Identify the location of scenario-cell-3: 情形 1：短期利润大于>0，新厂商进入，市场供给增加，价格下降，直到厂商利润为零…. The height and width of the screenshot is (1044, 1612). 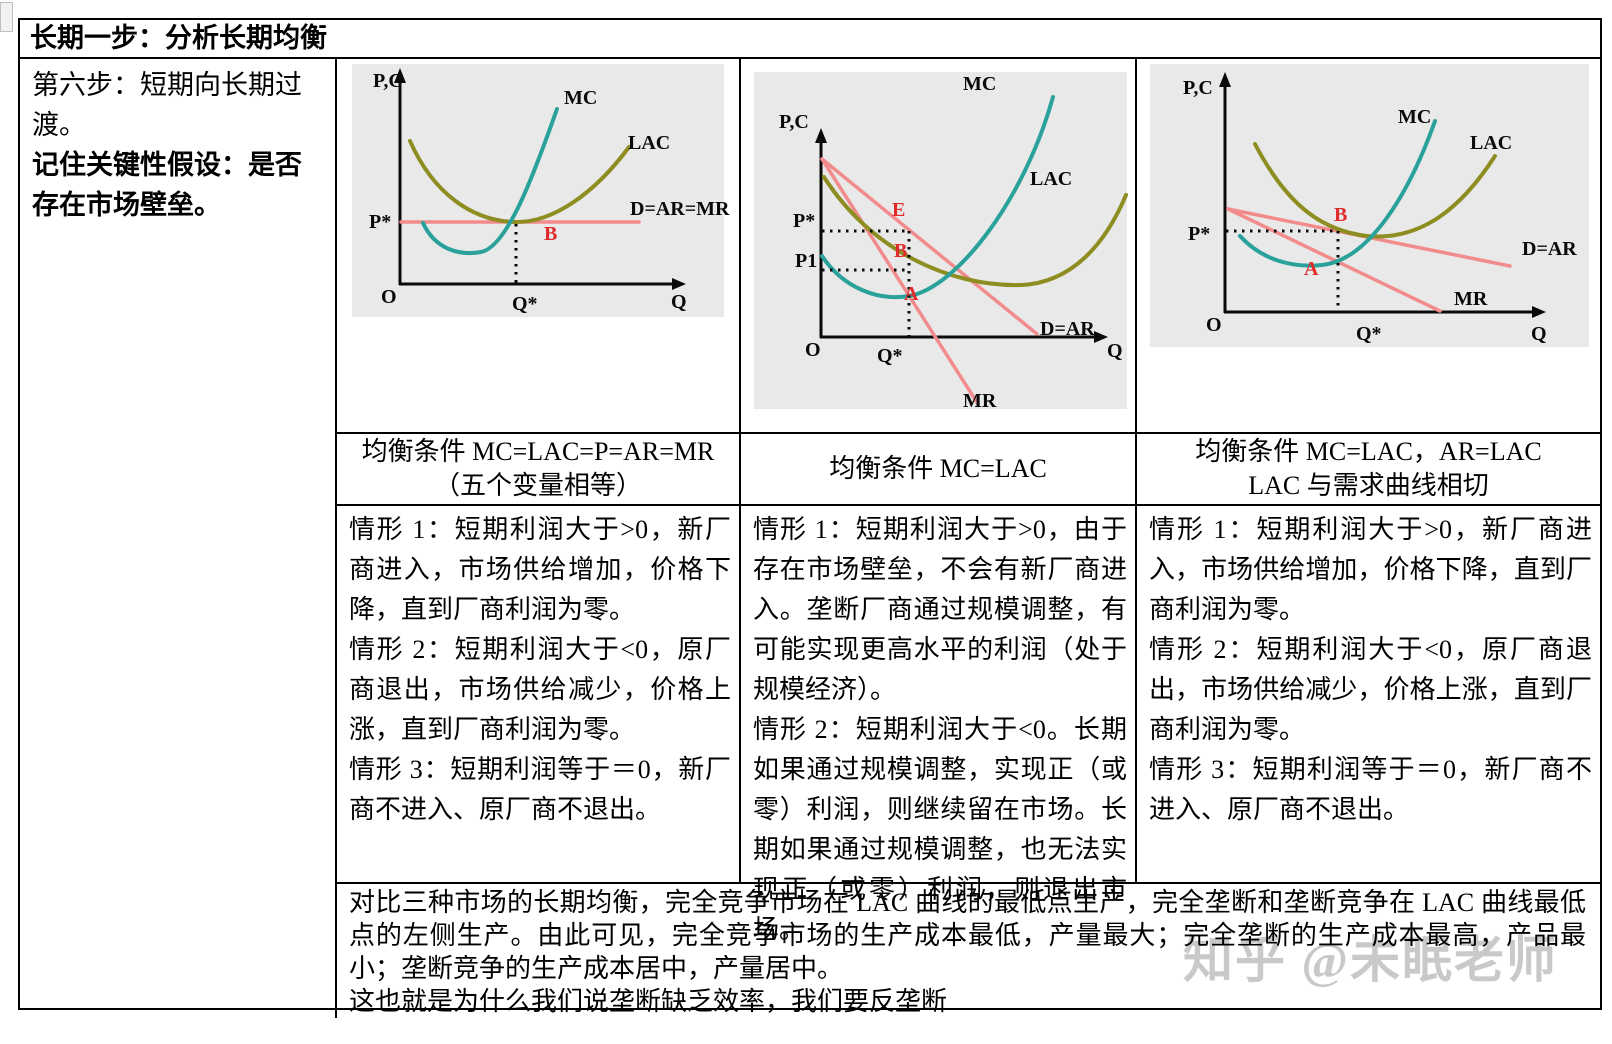
(1367, 693).